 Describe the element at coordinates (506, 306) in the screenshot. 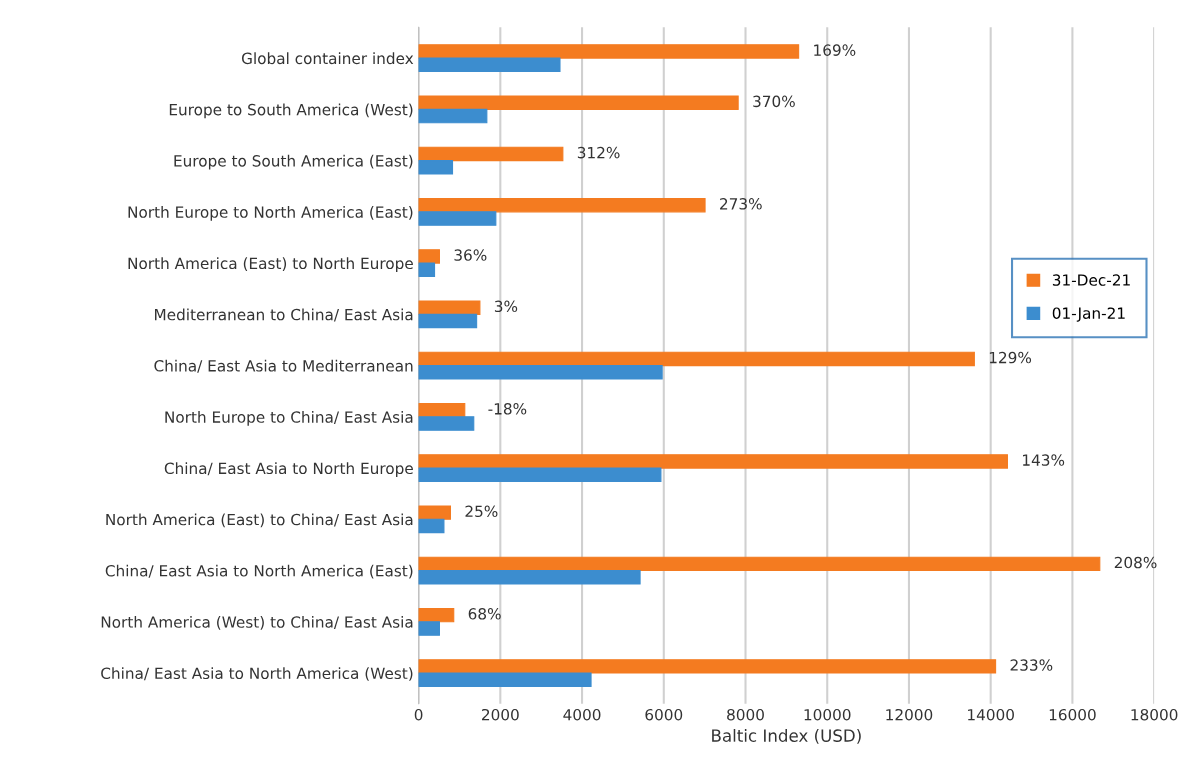

I see `annotation: 3%` at that location.